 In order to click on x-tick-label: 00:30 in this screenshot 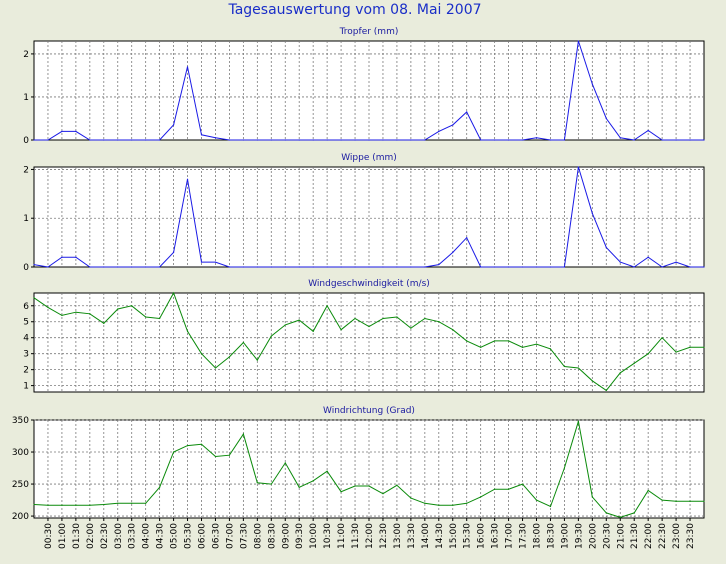, I will do `click(49, 536)`.